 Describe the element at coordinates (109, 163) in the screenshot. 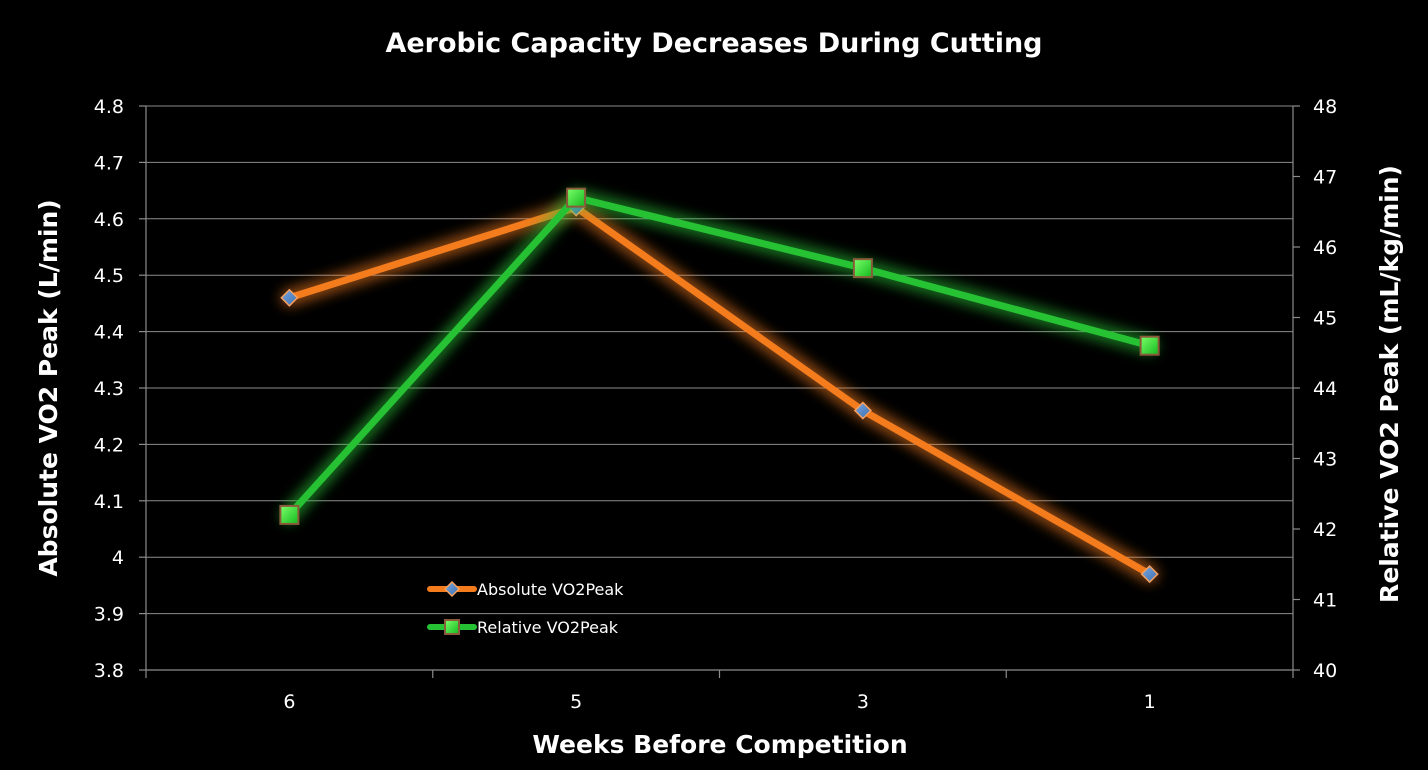

I see `y-tick-label: 4.7` at that location.